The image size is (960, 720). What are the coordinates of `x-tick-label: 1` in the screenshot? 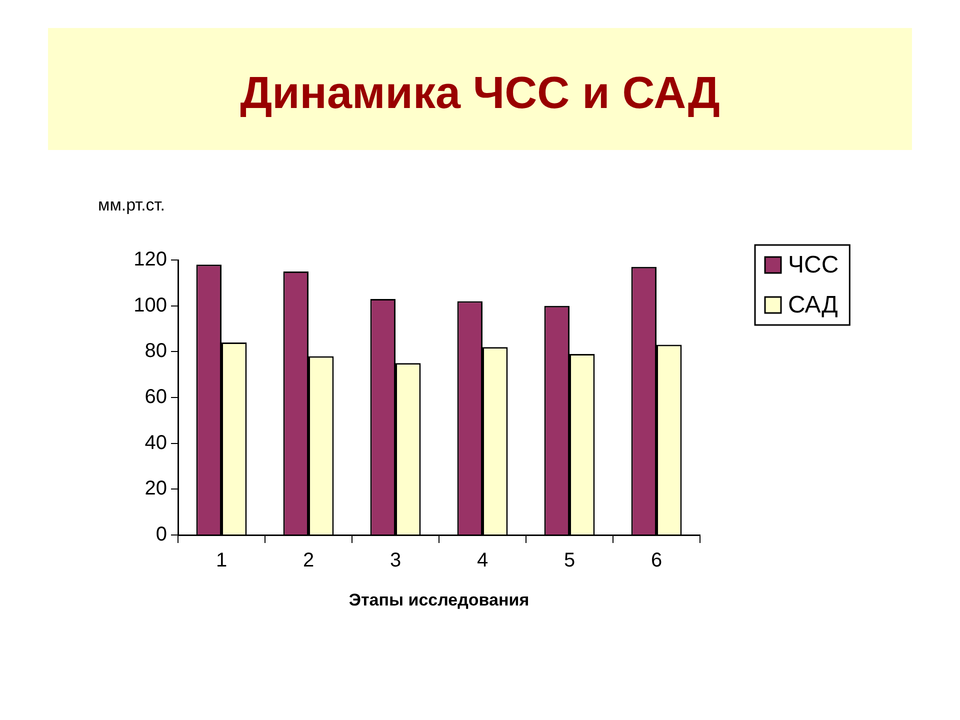 It's located at (222, 561).